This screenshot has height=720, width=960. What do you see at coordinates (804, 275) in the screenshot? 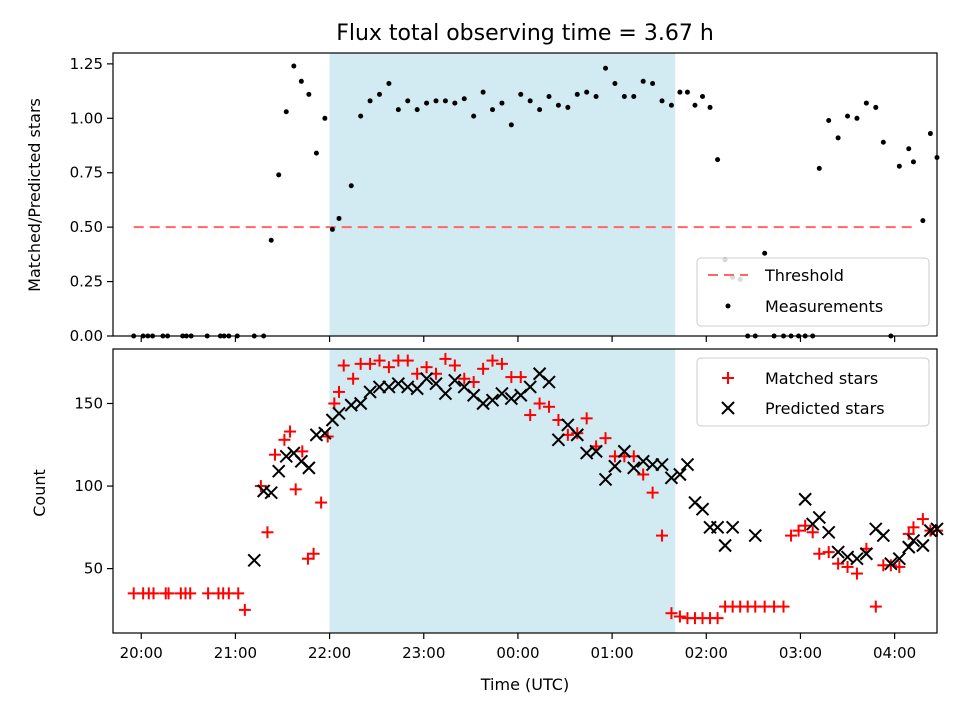
I see `legend-threshold-label: Threshold` at bounding box center [804, 275].